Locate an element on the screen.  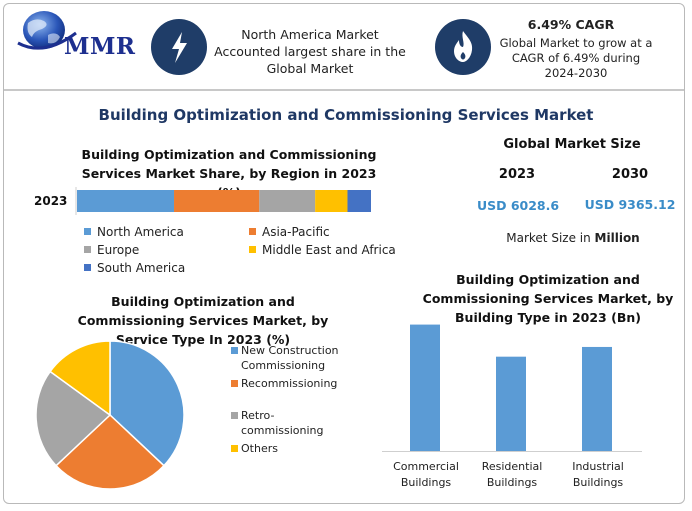
market-year-2023: 2023 is located at coordinates (517, 174).